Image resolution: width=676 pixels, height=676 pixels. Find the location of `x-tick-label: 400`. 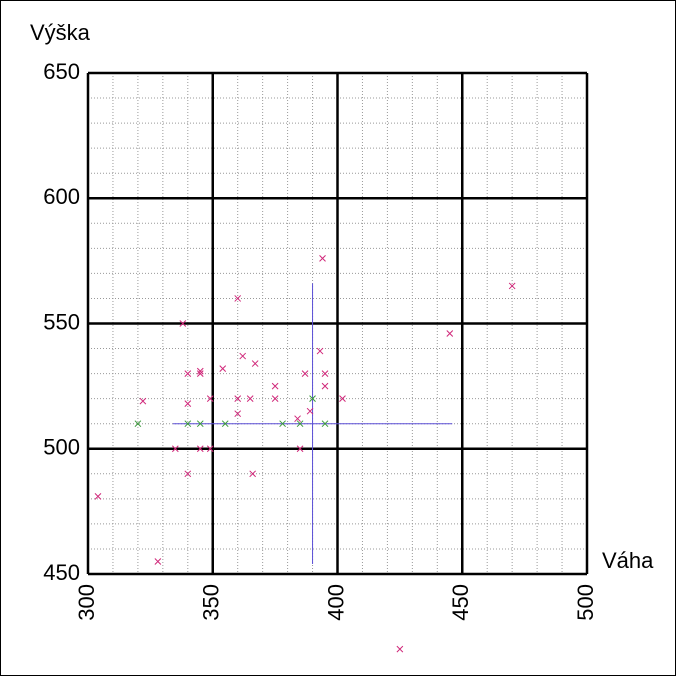

x-tick-label: 400 is located at coordinates (335, 602).